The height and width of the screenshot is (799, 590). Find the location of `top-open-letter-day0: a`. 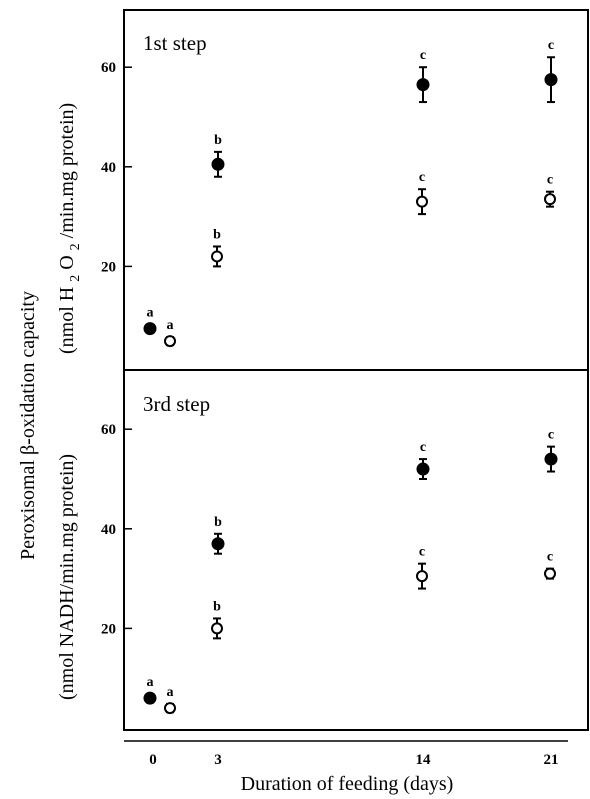

top-open-letter-day0: a is located at coordinates (170, 325).